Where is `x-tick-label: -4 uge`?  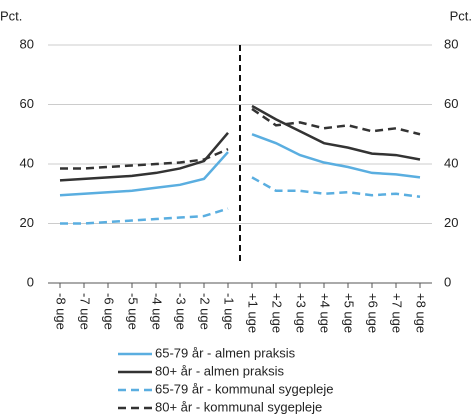 x-tick-label: -4 uge is located at coordinates (157, 311).